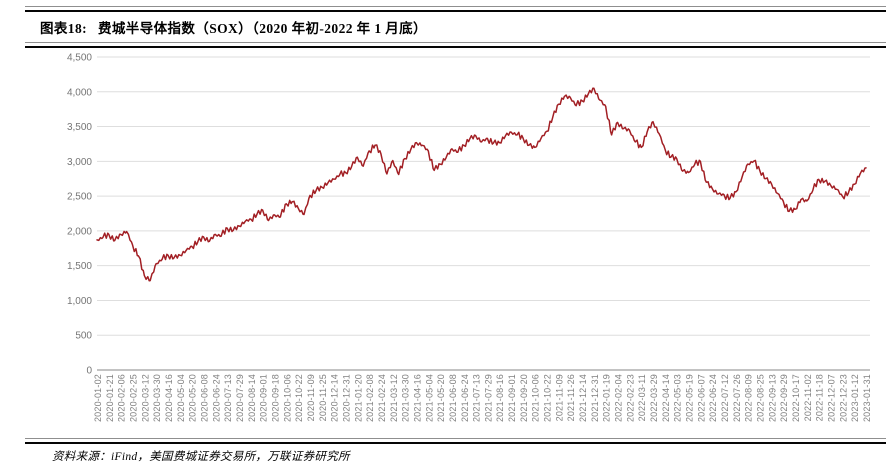 This screenshot has width=888, height=474. Describe the element at coordinates (406, 398) in the screenshot. I see `x-axis-tick-label: 2021-03-30` at that location.